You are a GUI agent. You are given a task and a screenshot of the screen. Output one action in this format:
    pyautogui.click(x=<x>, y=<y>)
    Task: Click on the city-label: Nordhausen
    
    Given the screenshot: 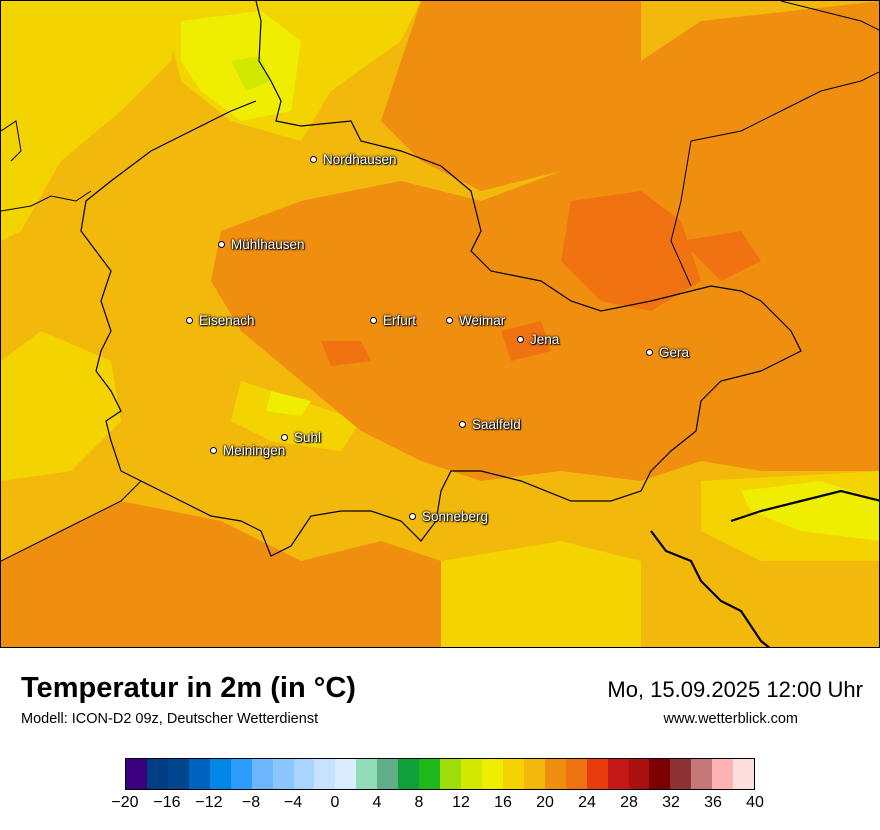 What is the action you would take?
    pyautogui.click(x=353, y=159)
    